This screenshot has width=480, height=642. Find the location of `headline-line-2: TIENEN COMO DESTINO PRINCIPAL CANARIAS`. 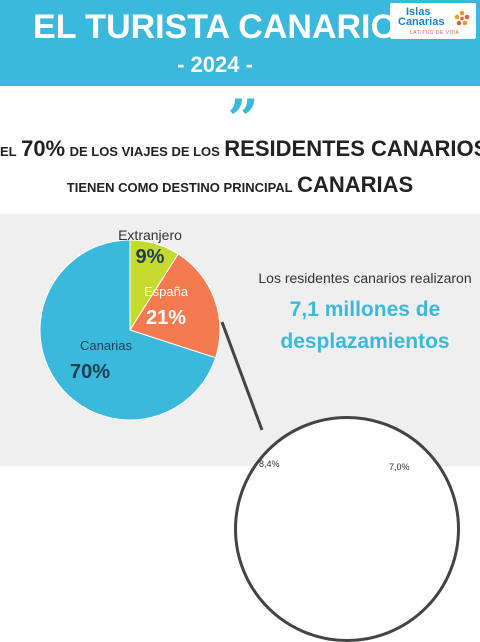

headline-line-2: TIENEN COMO DESTINO PRINCIPAL CANARIAS is located at coordinates (240, 185).